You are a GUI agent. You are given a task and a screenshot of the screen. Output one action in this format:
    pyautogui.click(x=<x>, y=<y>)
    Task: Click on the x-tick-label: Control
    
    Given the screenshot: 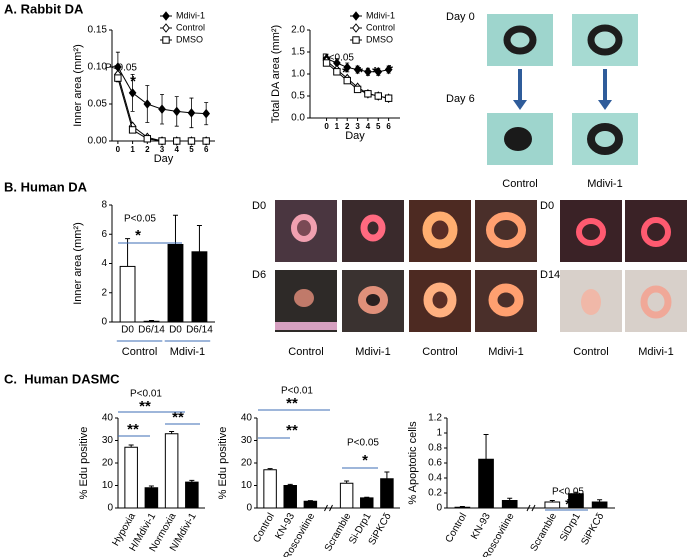 What is the action you would take?
    pyautogui.click(x=457, y=527)
    